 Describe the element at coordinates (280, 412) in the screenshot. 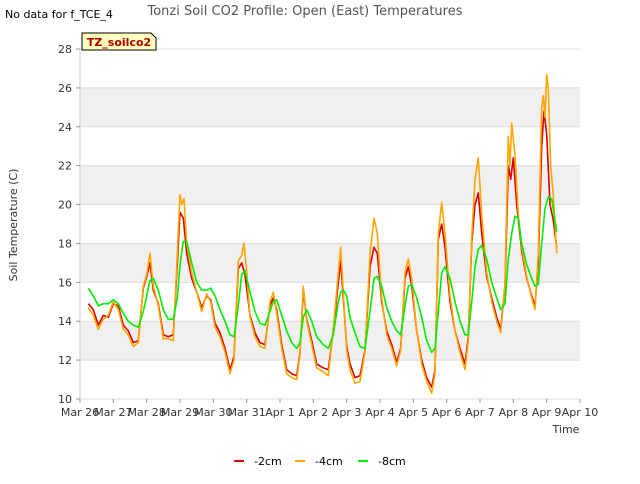

I see `x-tick-label: Apr 1` at that location.